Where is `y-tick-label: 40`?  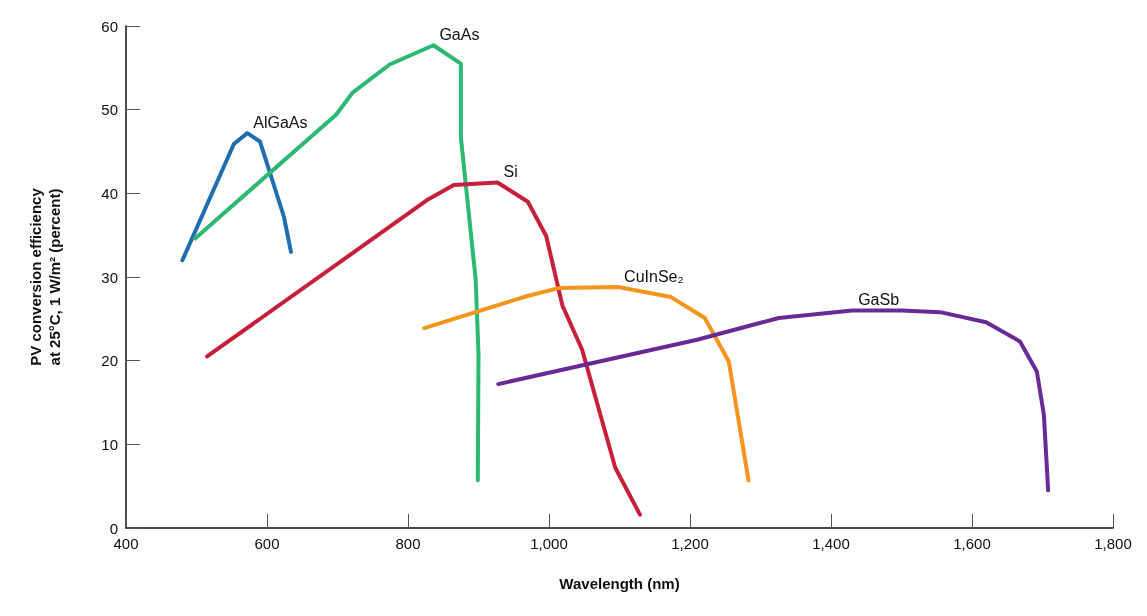
y-tick-label: 40 is located at coordinates (109, 193).